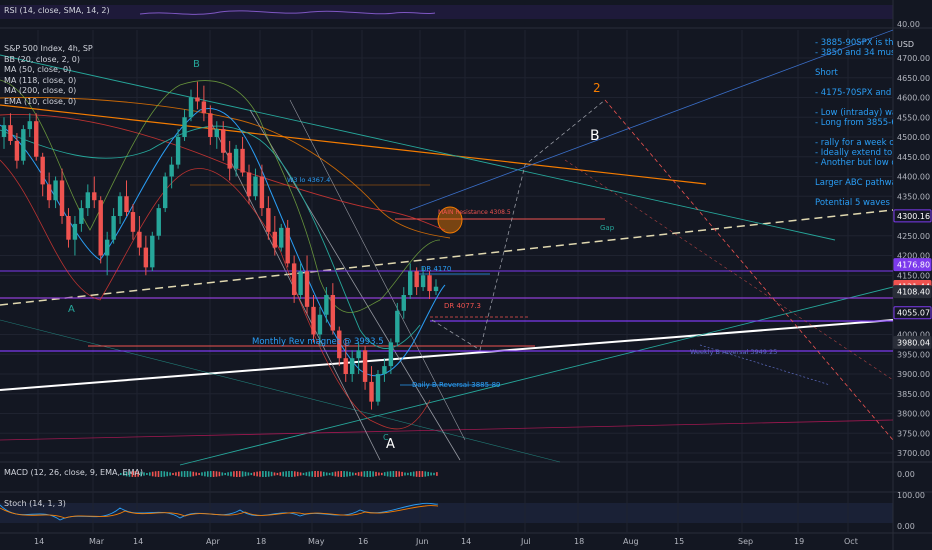 This screenshot has height=550, width=932. What do you see at coordinates (40, 101) in the screenshot?
I see `legend-ema10: EMA (10, close, 0)` at bounding box center [40, 101].